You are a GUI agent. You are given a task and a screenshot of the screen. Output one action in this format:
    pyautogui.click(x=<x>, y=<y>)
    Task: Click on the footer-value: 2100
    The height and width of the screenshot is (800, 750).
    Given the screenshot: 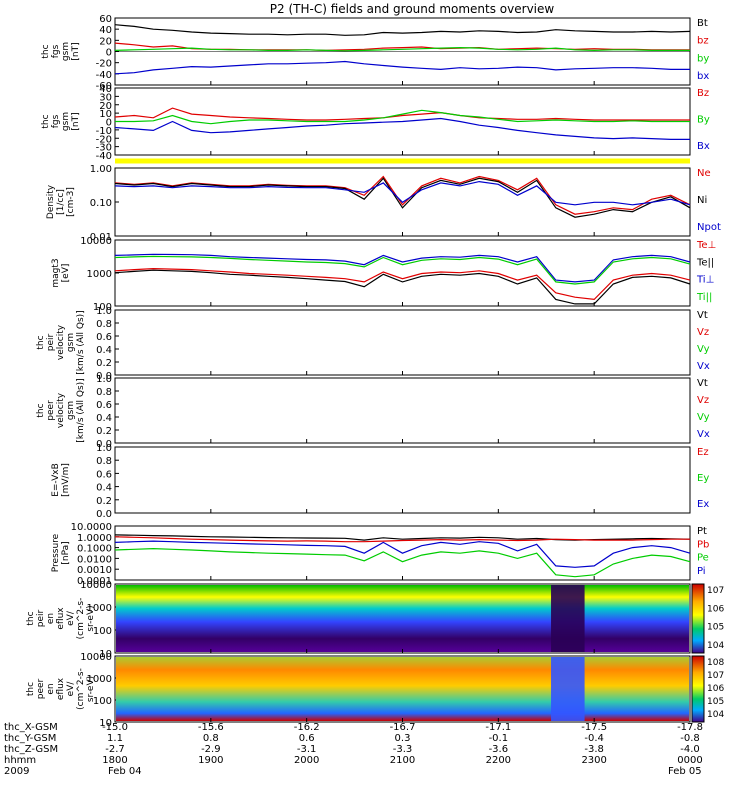 What is the action you would take?
    pyautogui.click(x=402, y=760)
    